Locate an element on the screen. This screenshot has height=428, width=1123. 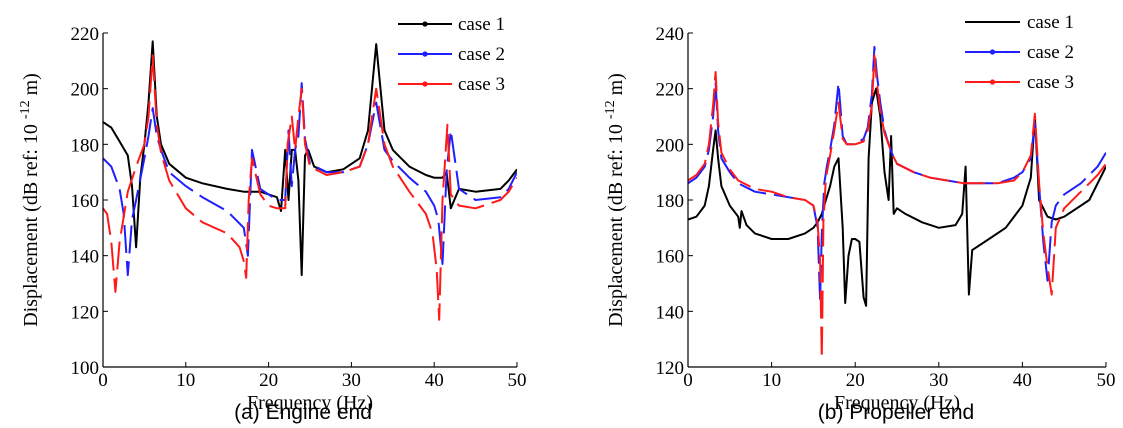
panel-caption: (a) Engine end is located at coordinates (303, 412).